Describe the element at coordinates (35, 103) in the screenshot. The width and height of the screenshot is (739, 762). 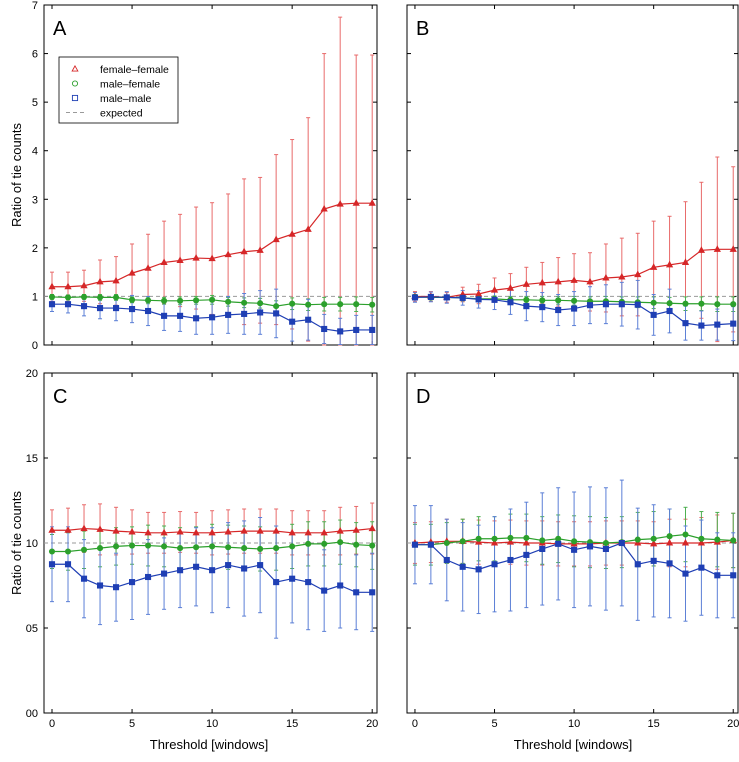
I see `y-tick-label: 5` at that location.